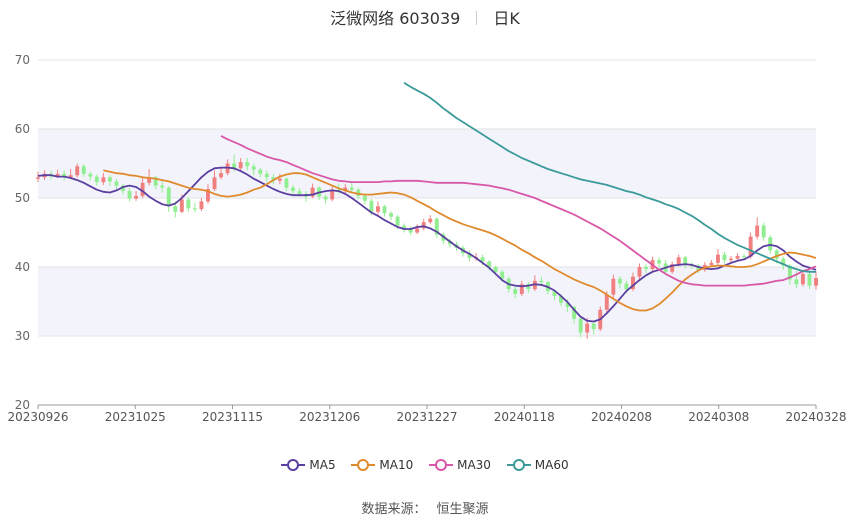  What do you see at coordinates (426, 417) in the screenshot?
I see `x-tick-label: 20231227` at bounding box center [426, 417].